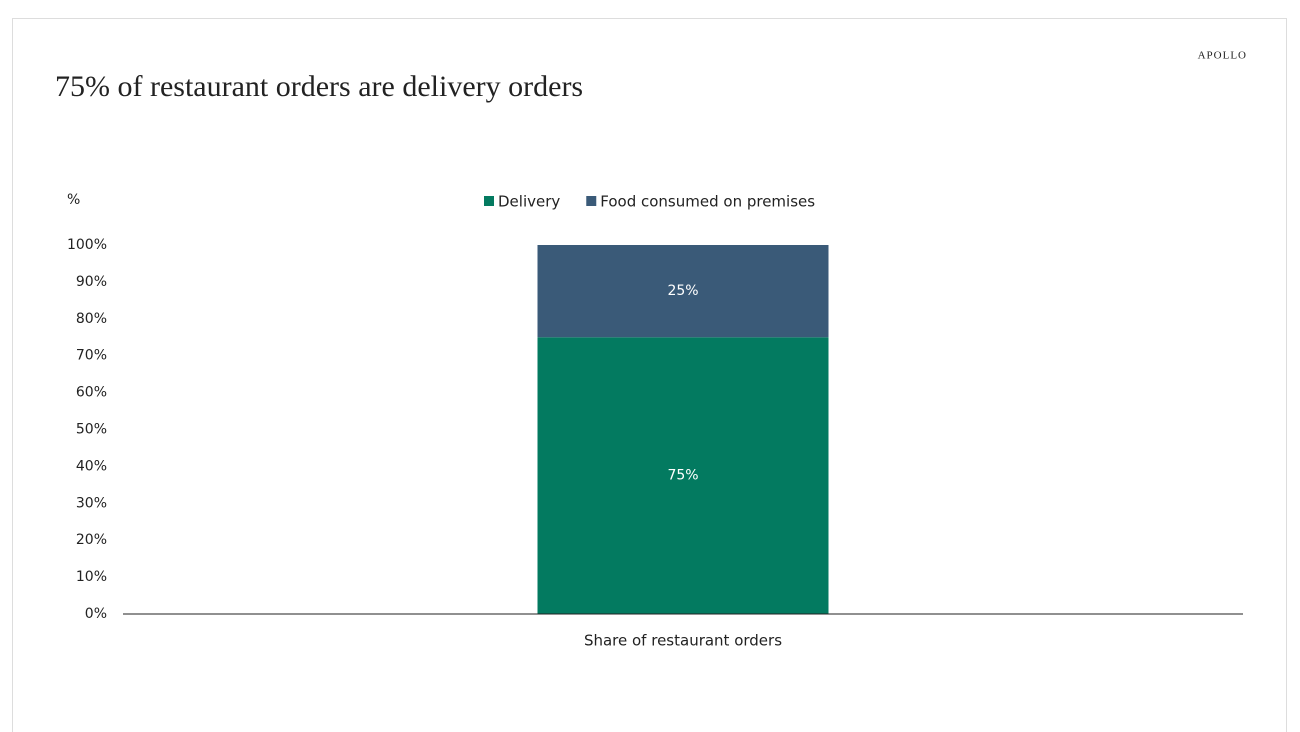  I want to click on data-label: 25%, so click(682, 291).